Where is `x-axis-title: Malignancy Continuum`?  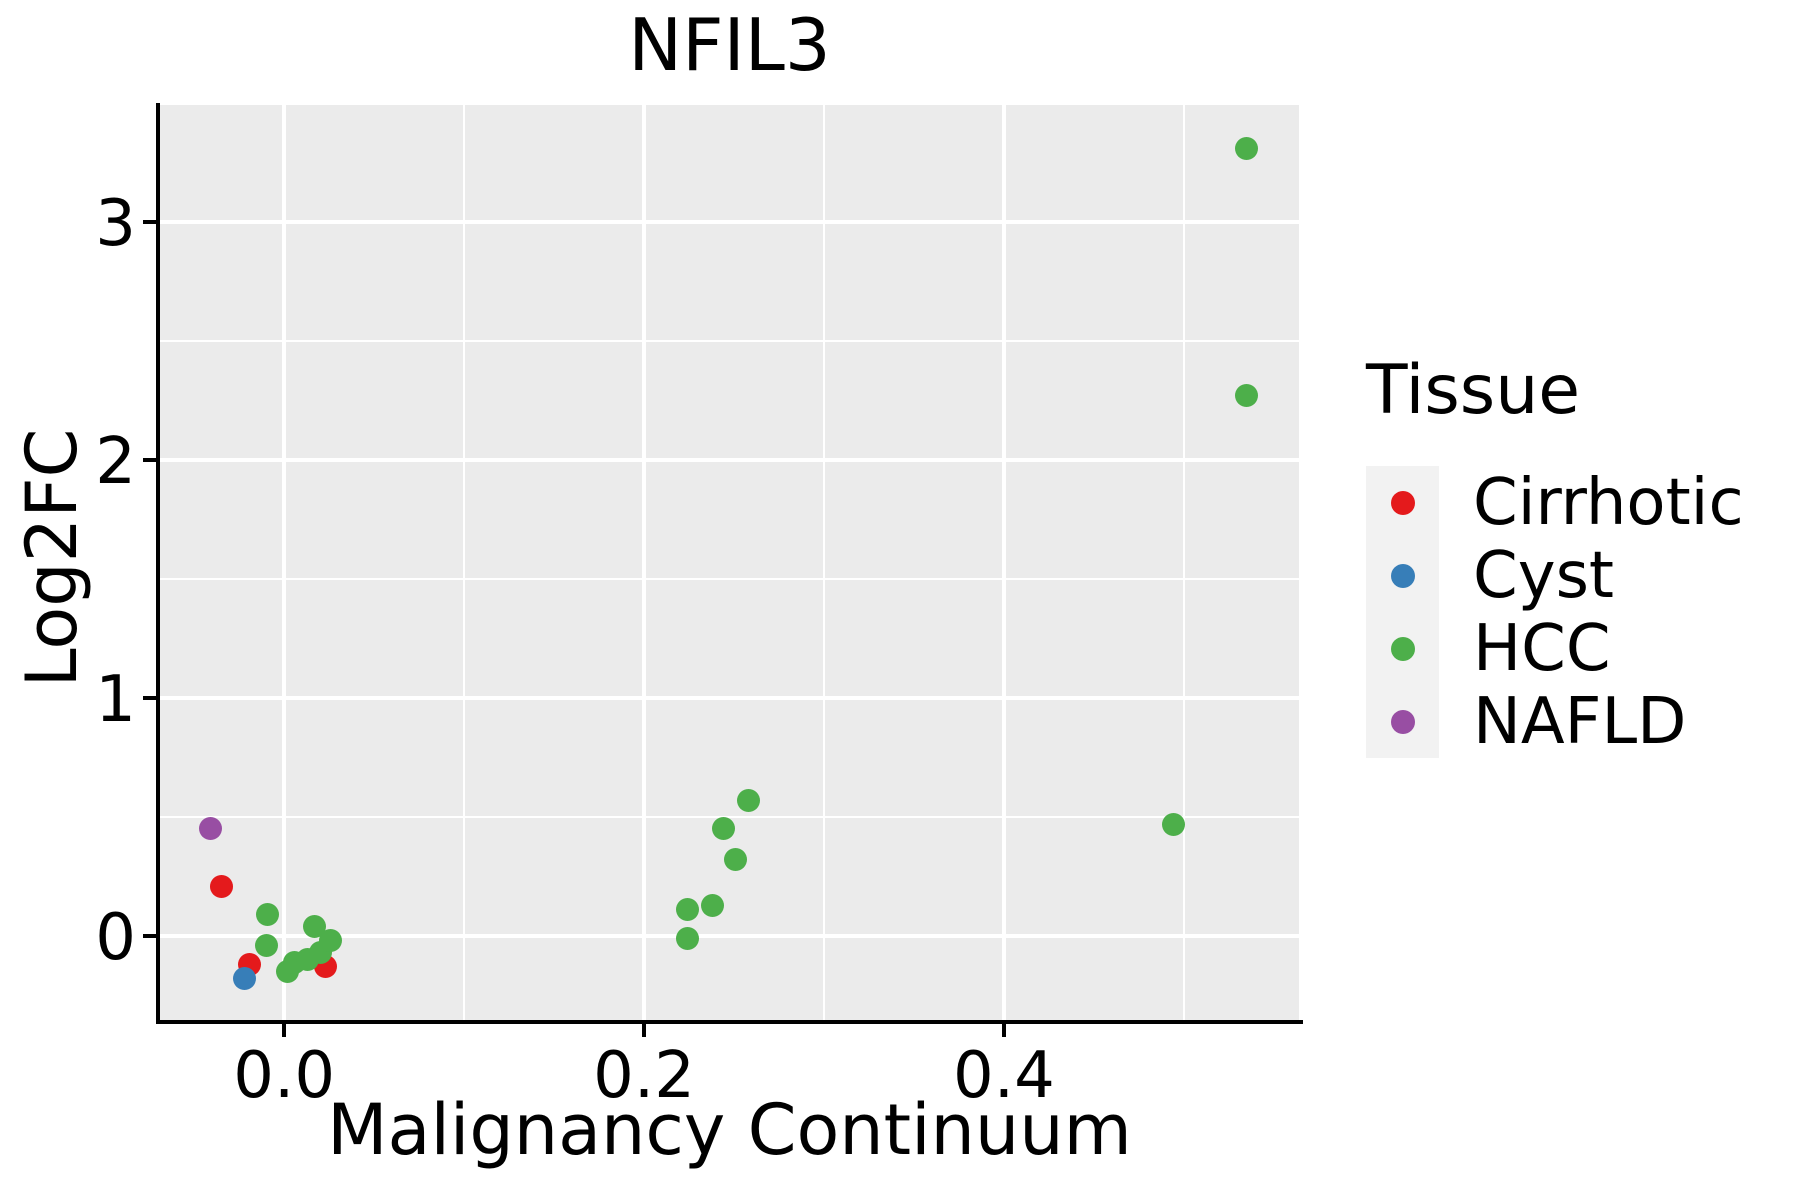 x-axis-title: Malignancy Continuum is located at coordinates (729, 1130).